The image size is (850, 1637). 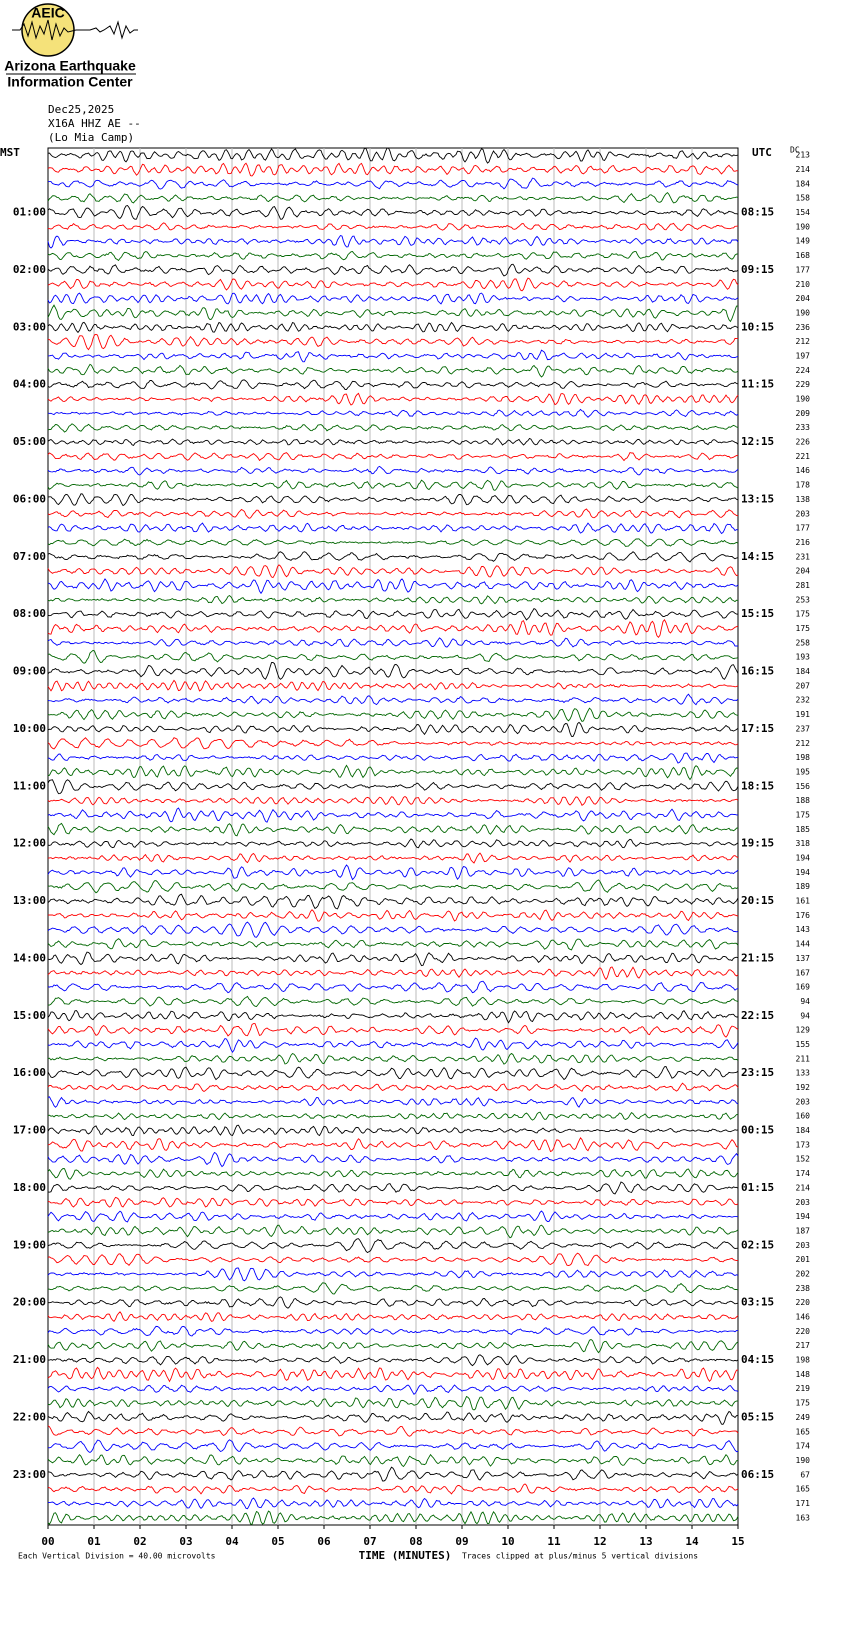 I want to click on utc-label: 16:15, so click(x=757, y=671).